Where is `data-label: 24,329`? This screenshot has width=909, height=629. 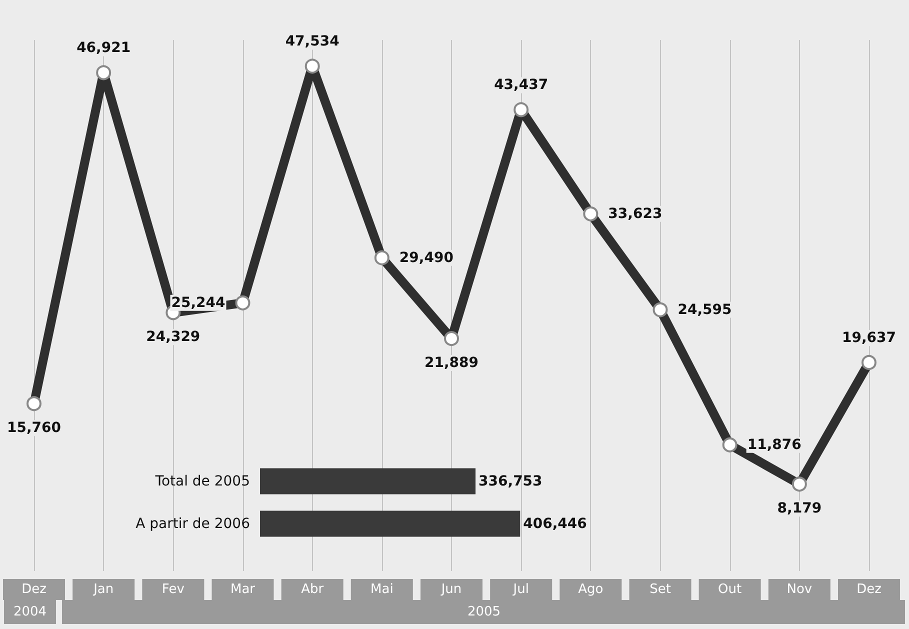
data-label: 24,329 is located at coordinates (173, 337).